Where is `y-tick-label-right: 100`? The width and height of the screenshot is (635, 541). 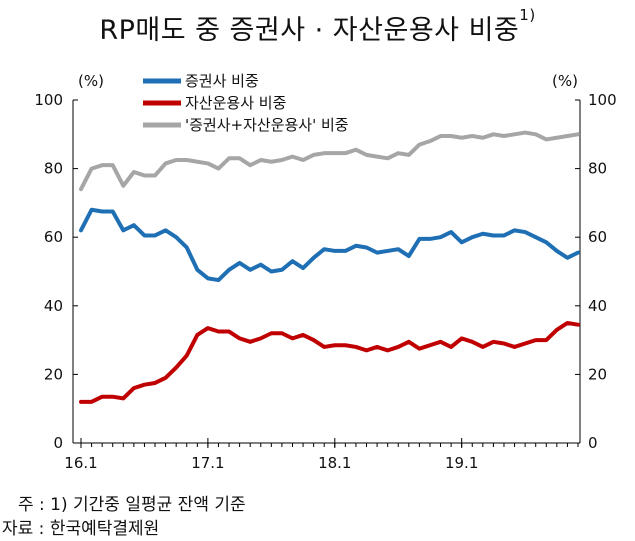
y-tick-label-right: 100 is located at coordinates (602, 100).